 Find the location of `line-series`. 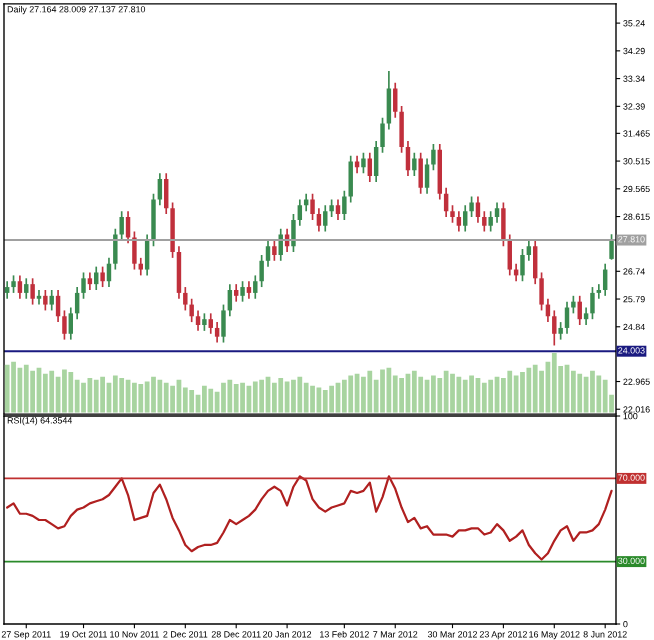

line-series is located at coordinates (309, 518).